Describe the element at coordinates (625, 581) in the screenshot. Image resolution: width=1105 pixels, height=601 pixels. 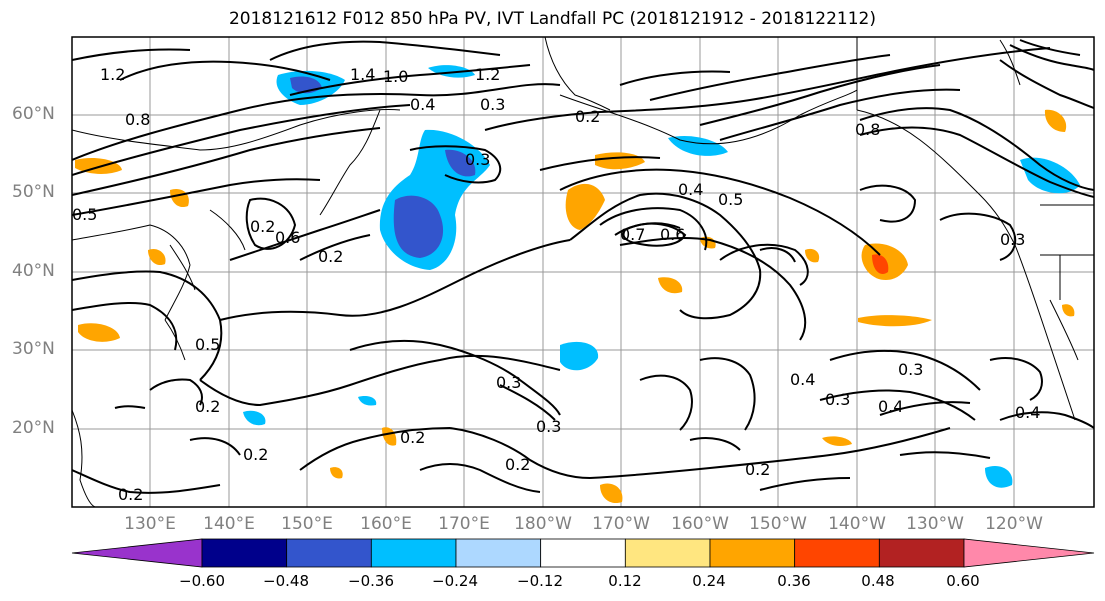
I see `colorbar-tick-label: 0.12` at that location.